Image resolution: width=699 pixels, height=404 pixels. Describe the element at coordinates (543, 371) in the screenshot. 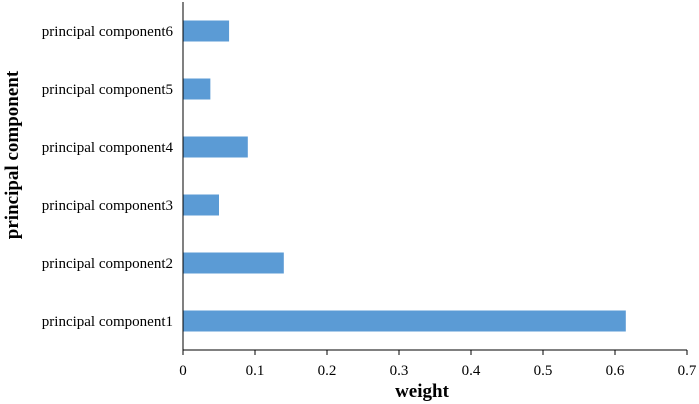

I see `x-tick-label-5: 0.5` at that location.